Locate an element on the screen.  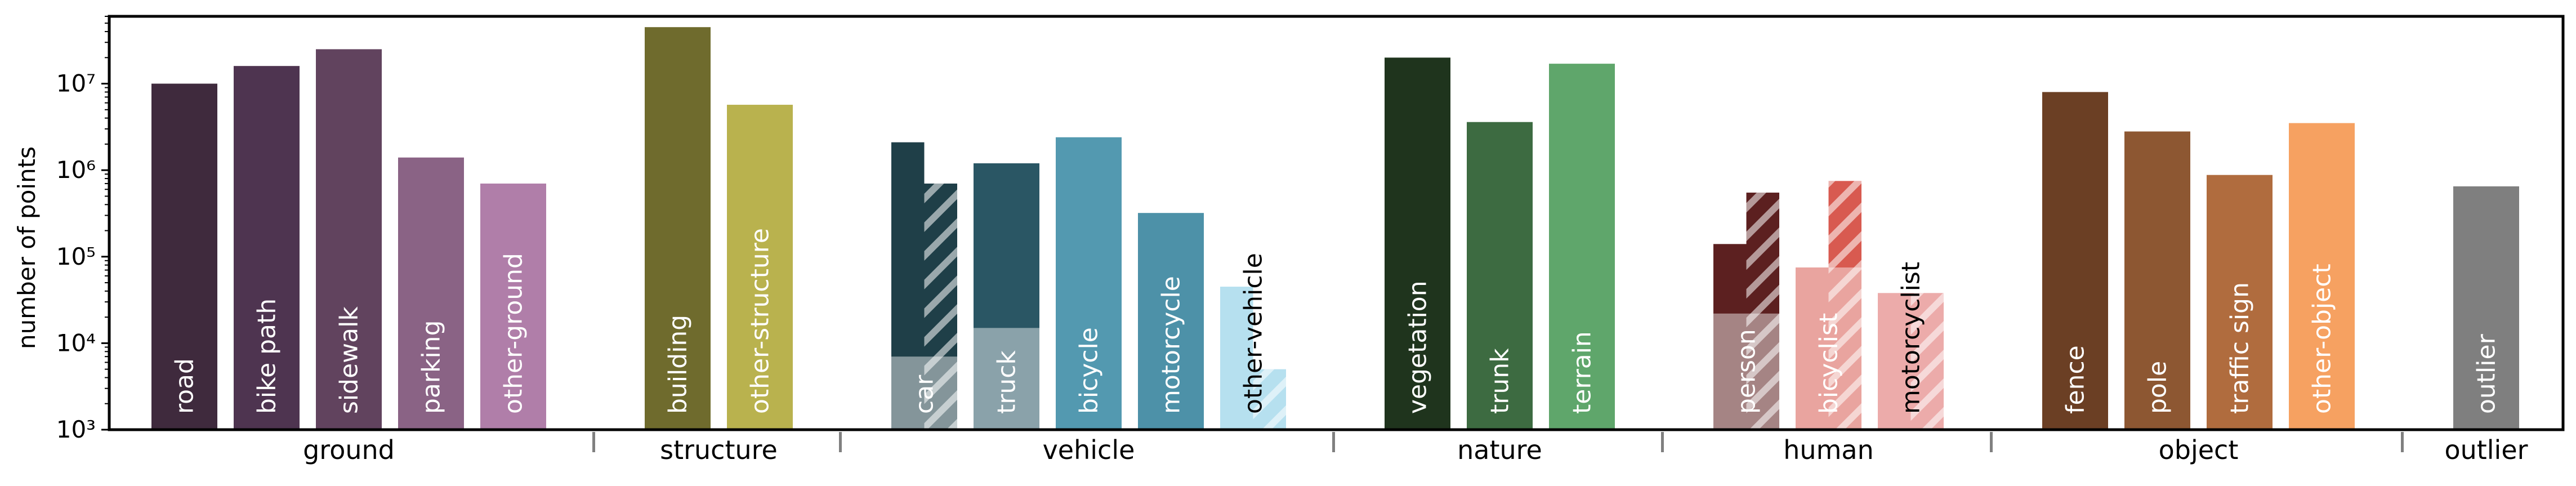
bar-truck is located at coordinates (1006, 296).